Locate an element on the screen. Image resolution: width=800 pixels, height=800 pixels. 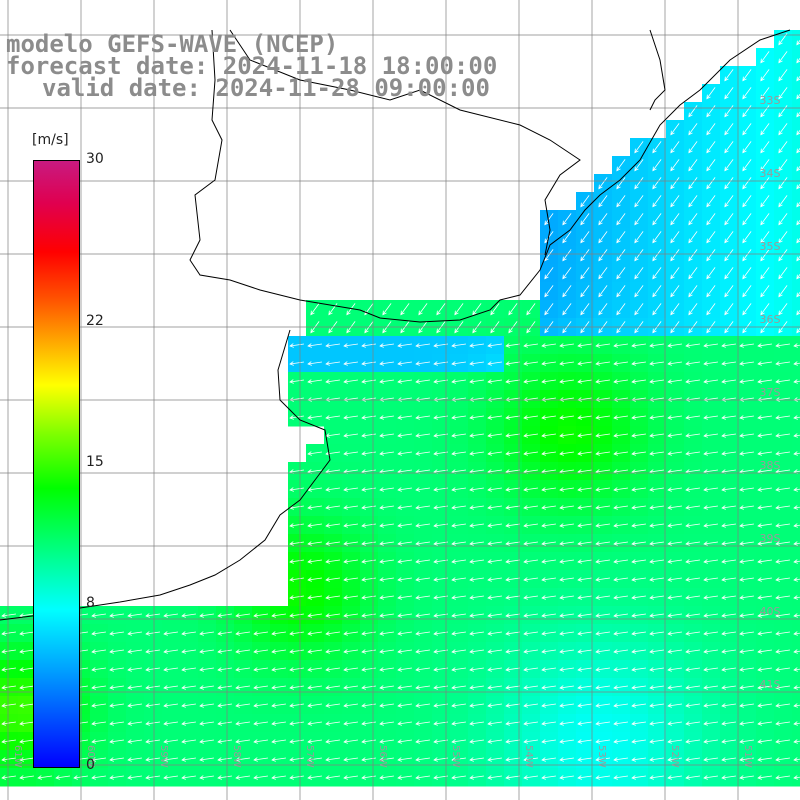
title-valid-date: valid date: 2024-11-28 09:00:00 is located at coordinates (266, 88).